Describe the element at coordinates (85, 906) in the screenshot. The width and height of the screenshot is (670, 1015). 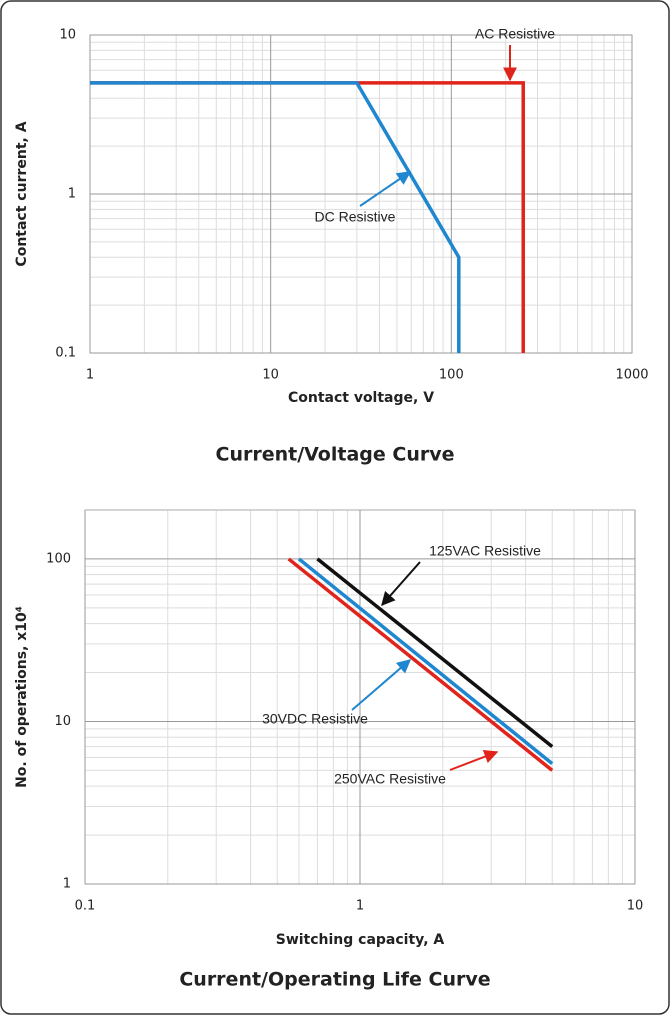
I see `x-tick-label: 0.1` at that location.